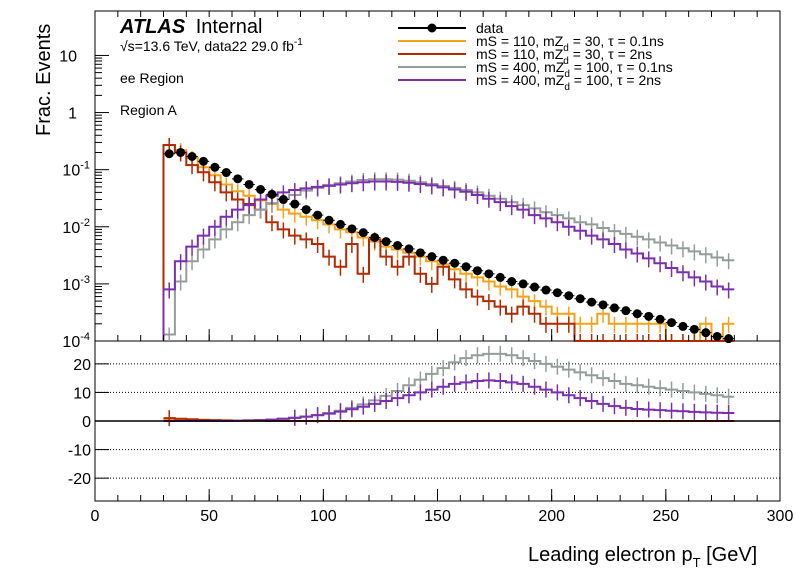  Describe the element at coordinates (127, 46) in the screenshot. I see `sqrt-s: √s` at that location.